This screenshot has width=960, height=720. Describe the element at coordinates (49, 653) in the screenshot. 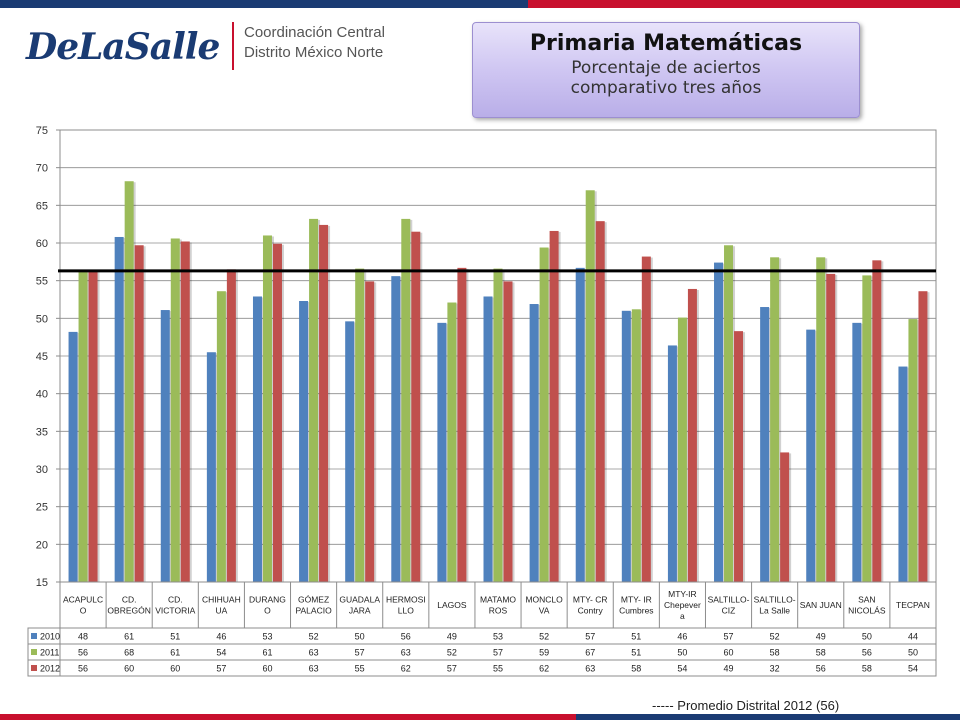

I see `legend-label-2011: 2011` at that location.